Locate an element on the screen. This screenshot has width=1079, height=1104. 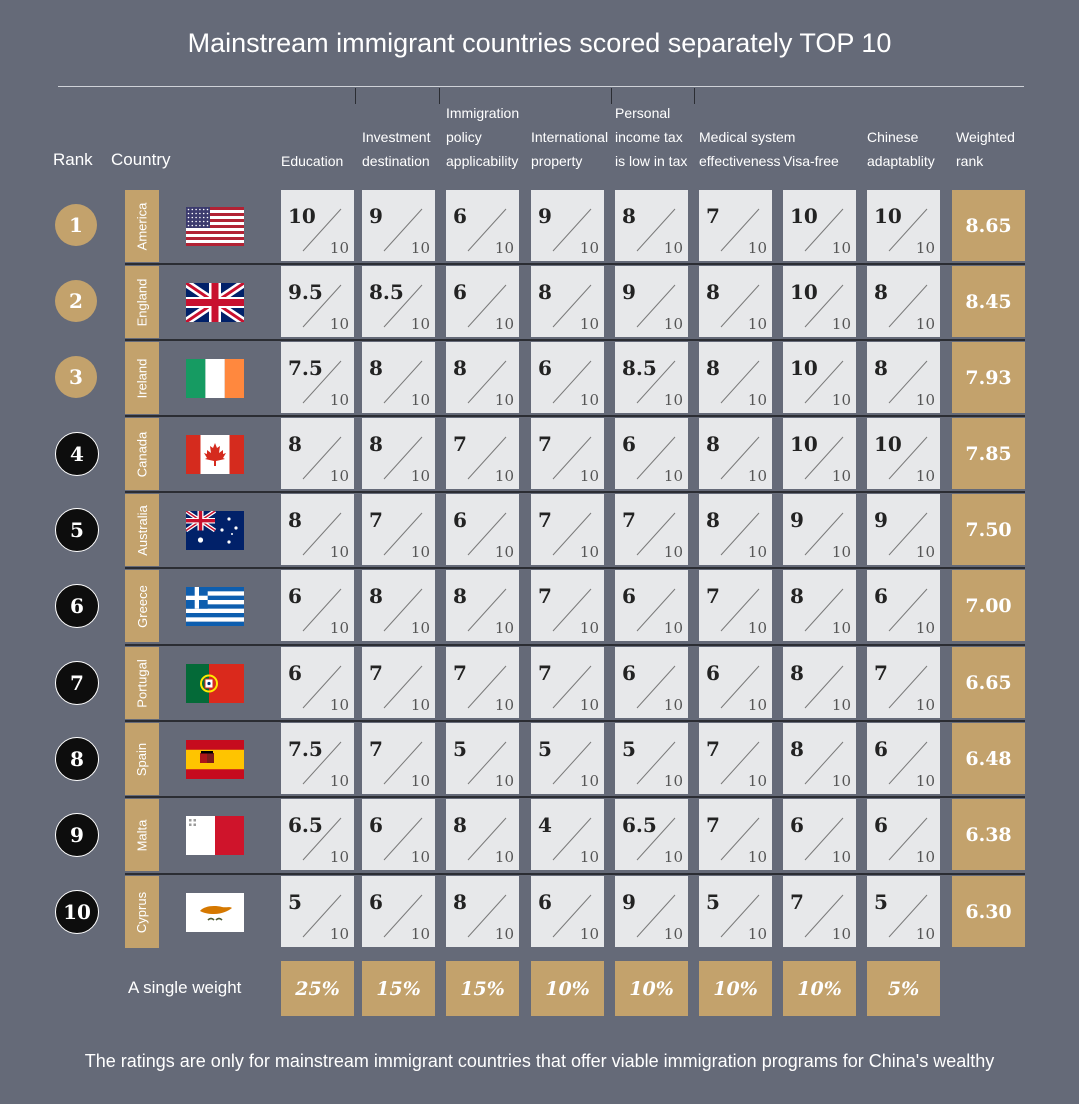
country-label: America is located at coordinates (142, 226).